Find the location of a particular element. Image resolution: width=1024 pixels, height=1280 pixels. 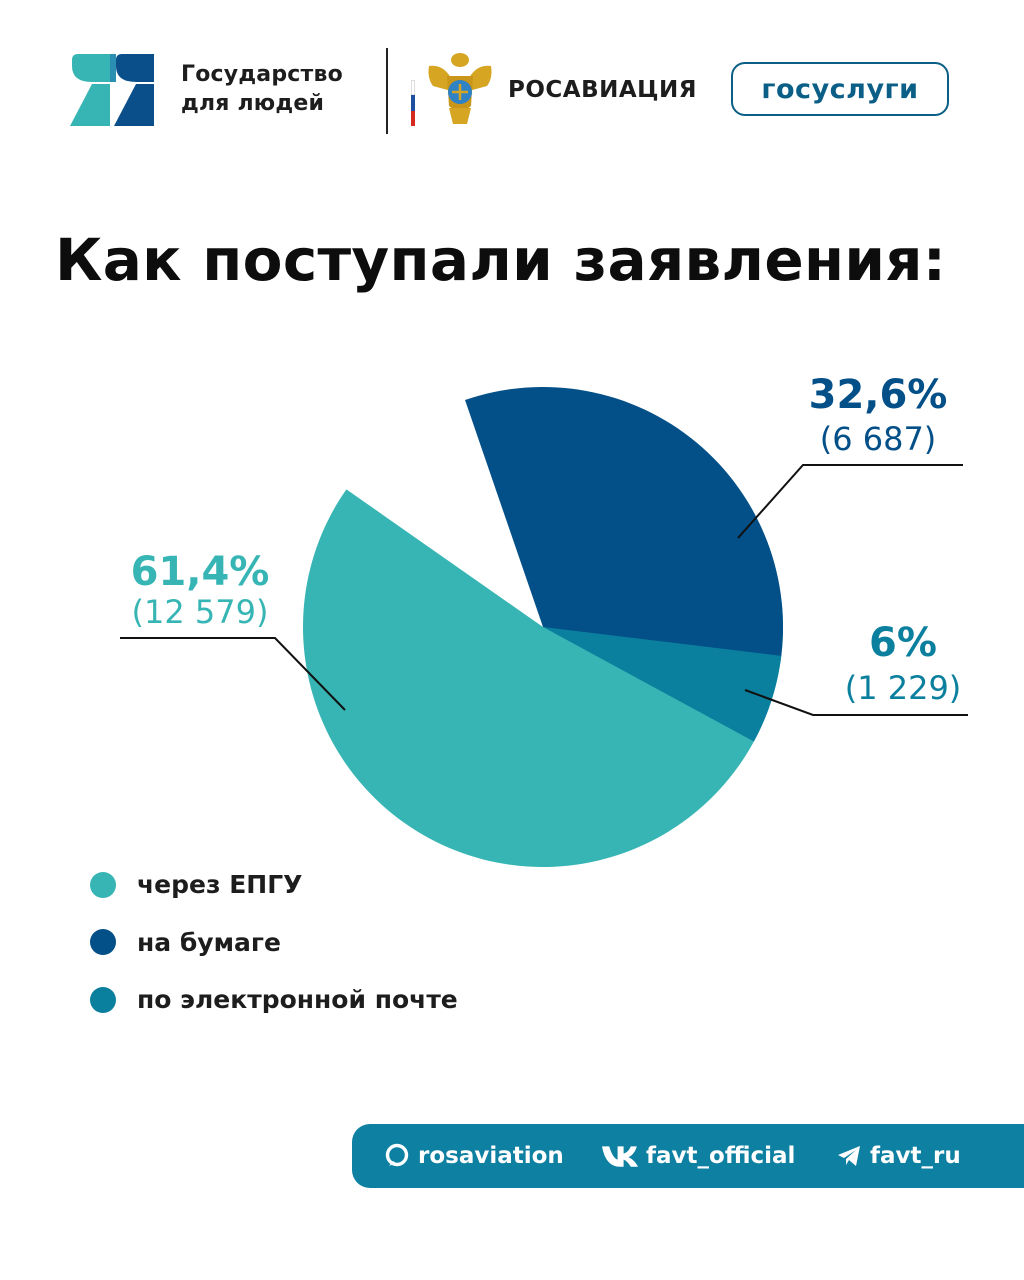

data-label-count-paper: (6 687) is located at coordinates (878, 439).